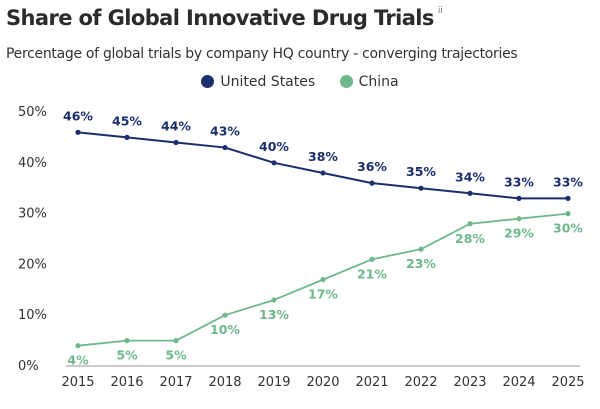 The width and height of the screenshot is (600, 409). Describe the element at coordinates (322, 382) in the screenshot. I see `x-tick-label-2020: 2020` at that location.